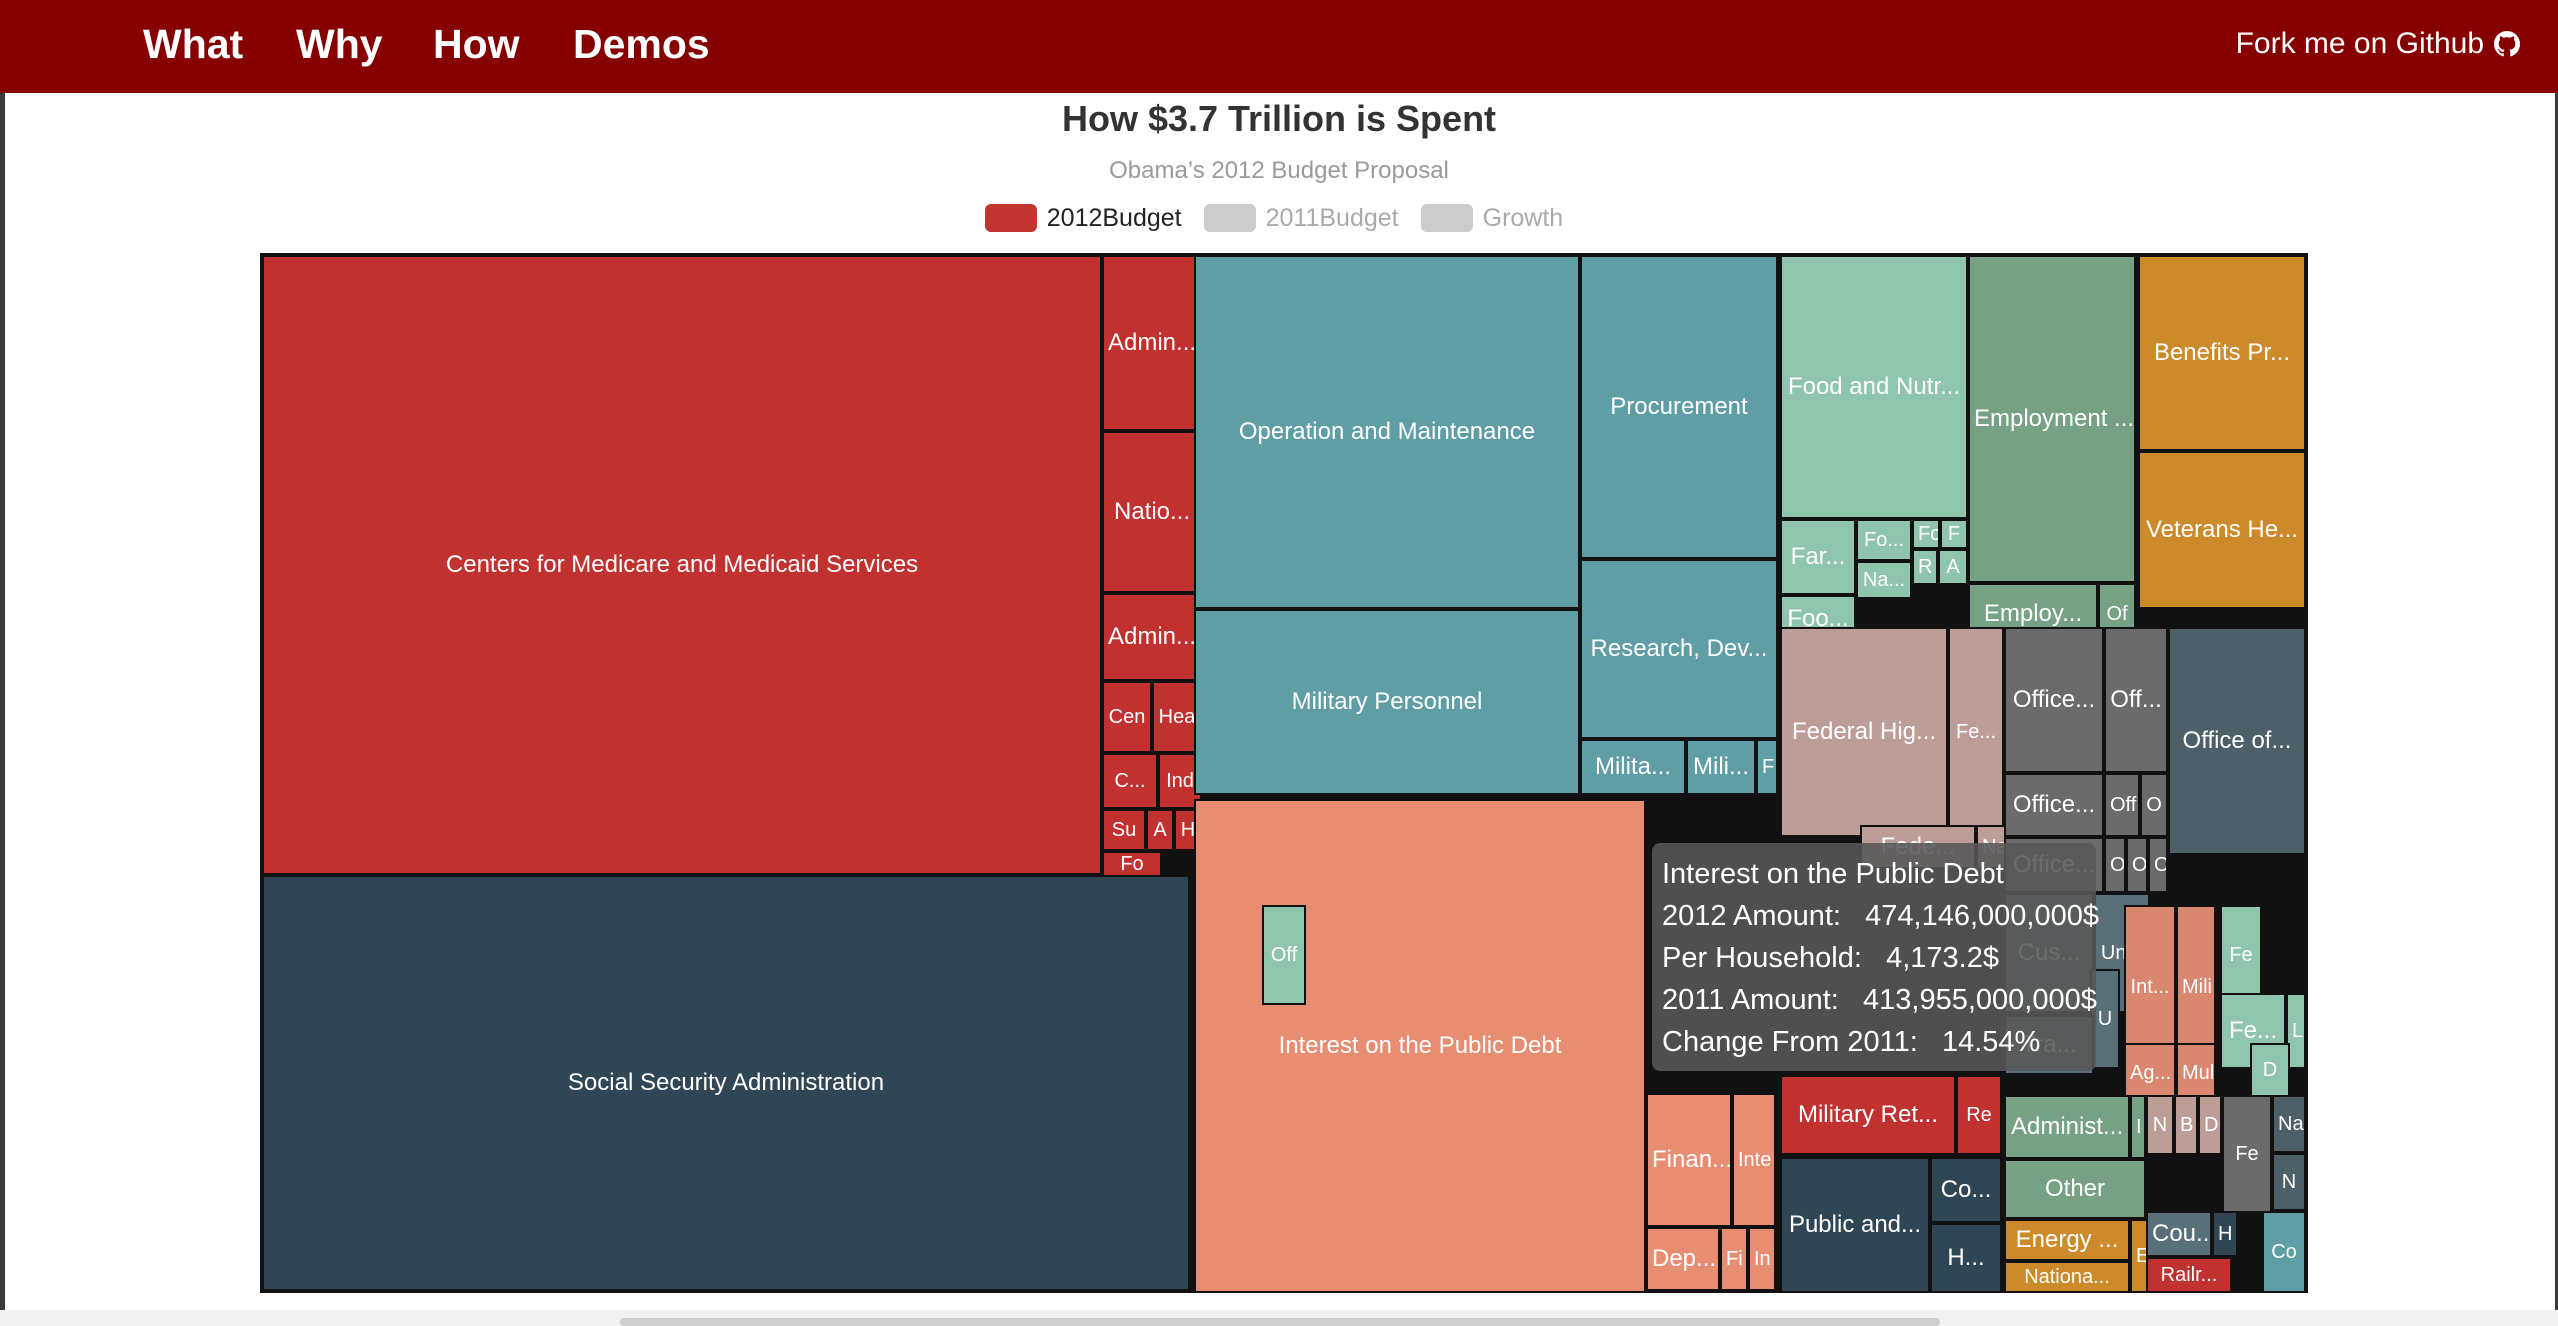 The image size is (2558, 1326). Describe the element at coordinates (2296, 1031) in the screenshot. I see `treemap-cell: L` at that location.